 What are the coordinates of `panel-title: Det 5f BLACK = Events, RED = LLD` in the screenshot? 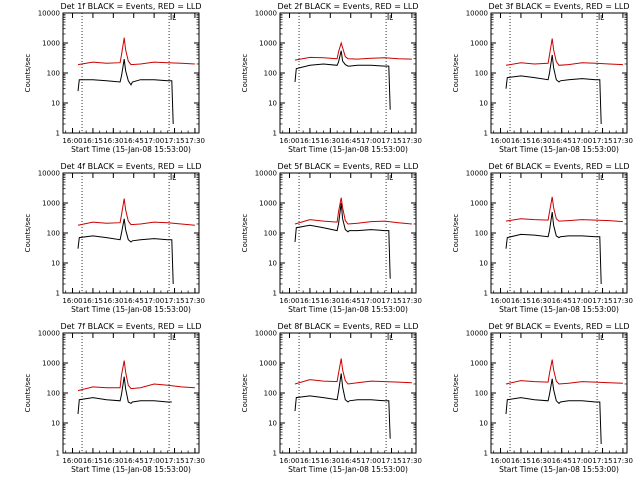 It's located at (347, 166).